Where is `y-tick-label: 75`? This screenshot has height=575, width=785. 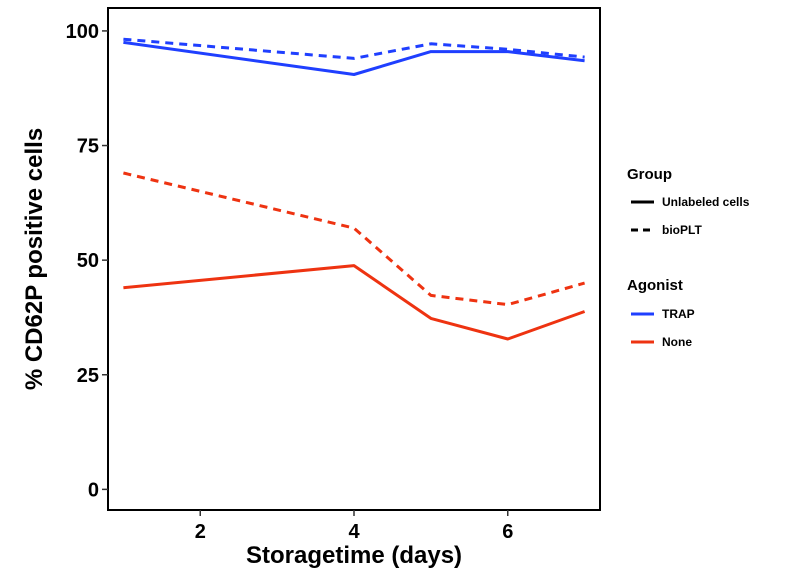 y-tick-label: 75 is located at coordinates (88, 147).